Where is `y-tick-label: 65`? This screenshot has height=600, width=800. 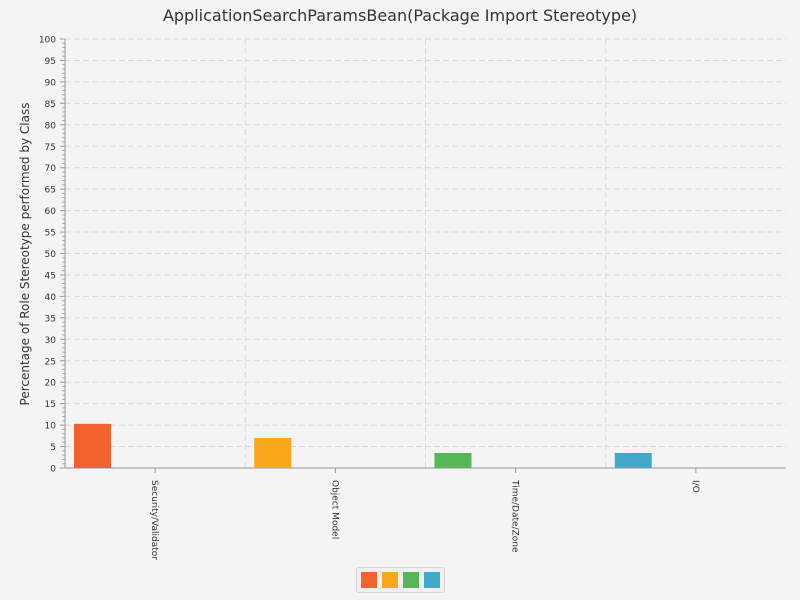
y-tick-label: 65 is located at coordinates (50, 191).